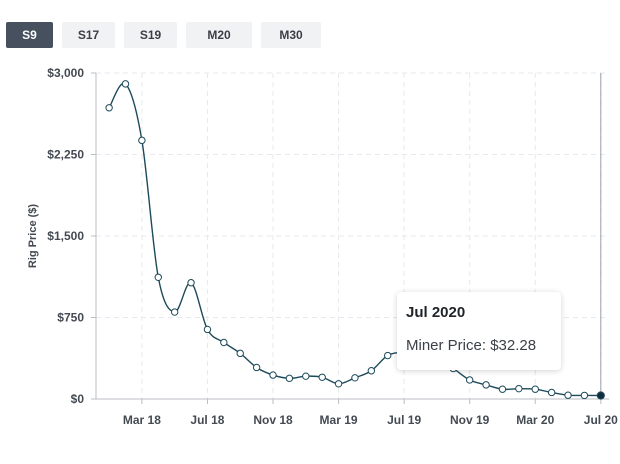 This screenshot has width=620, height=464. What do you see at coordinates (291, 35) in the screenshot?
I see `tab-m30: M30` at bounding box center [291, 35].